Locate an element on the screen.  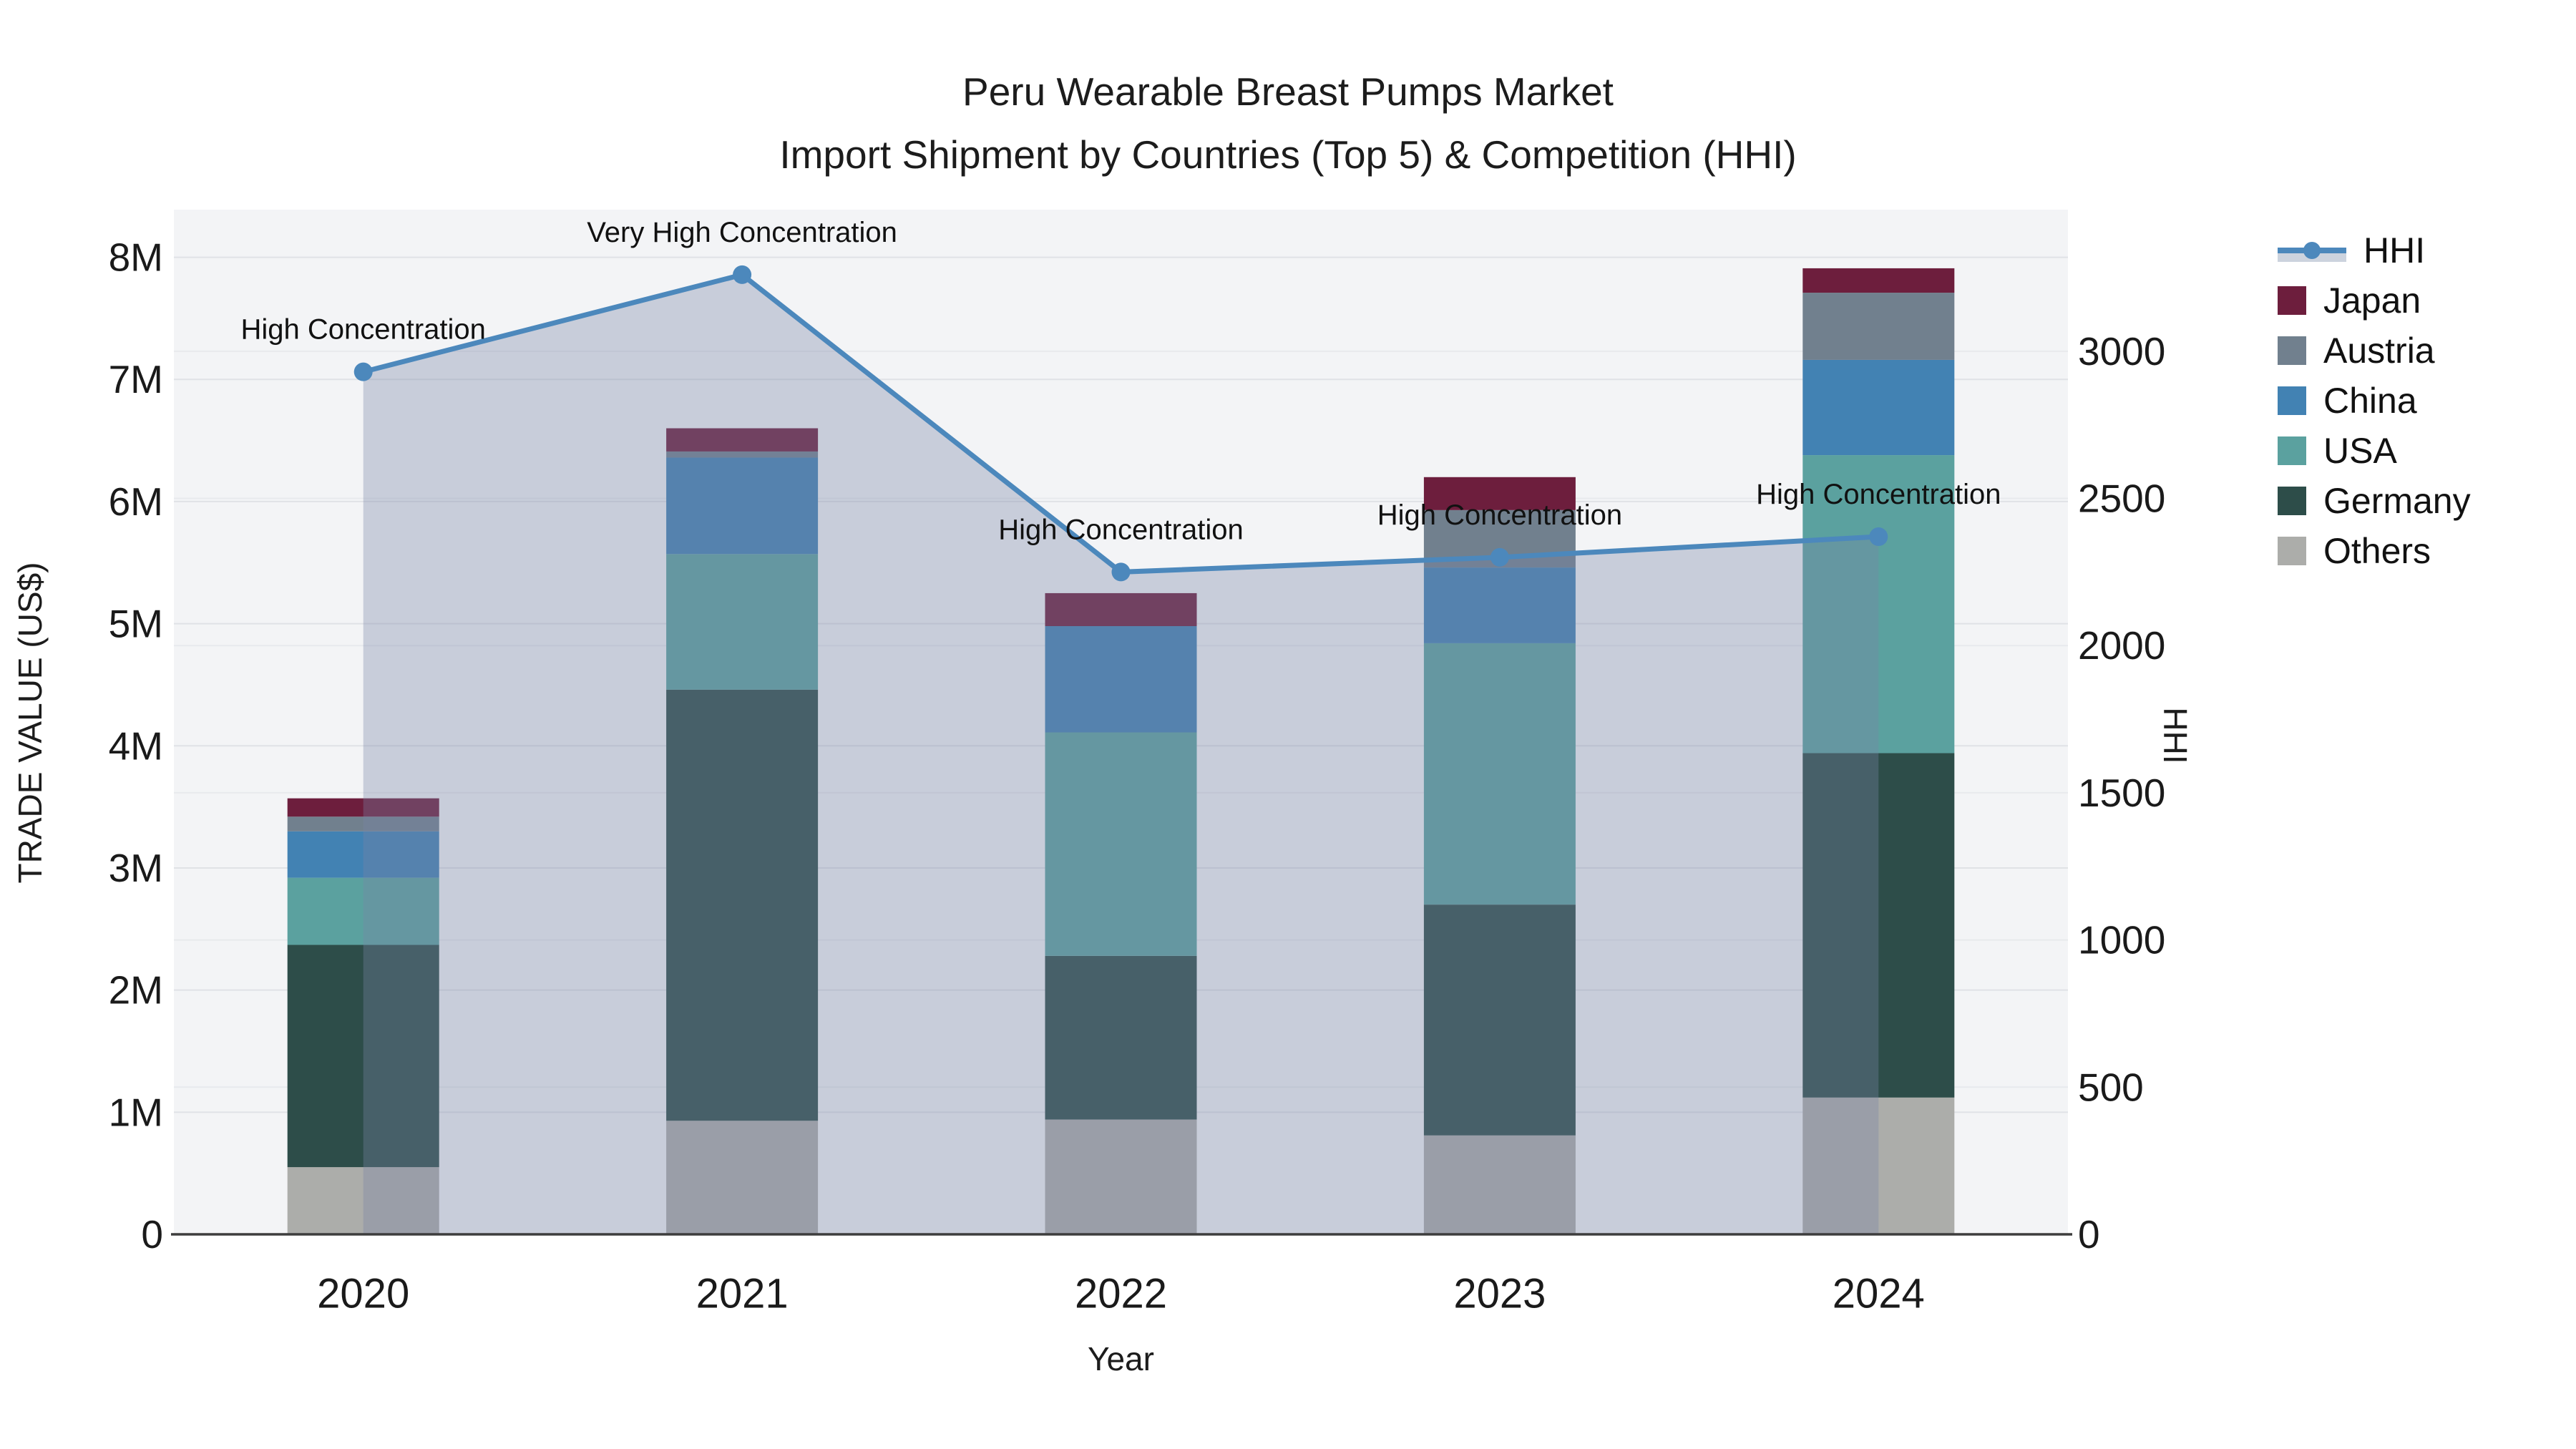
x-axis-title: Year is located at coordinates (1121, 1358).